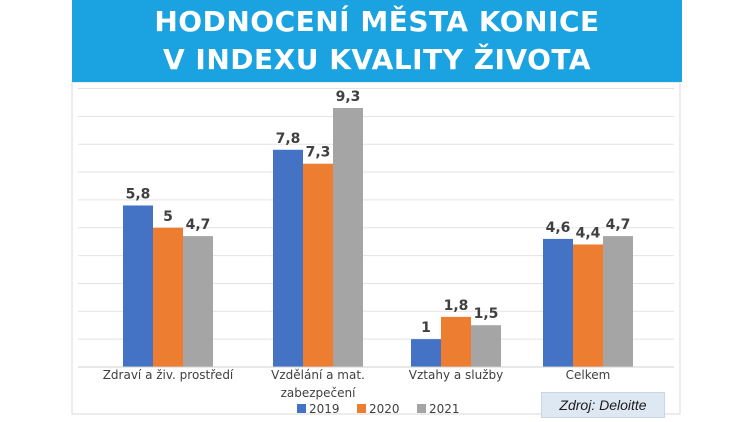  Describe the element at coordinates (486, 314) in the screenshot. I see `data-label-2021-3: 1,5` at that location.